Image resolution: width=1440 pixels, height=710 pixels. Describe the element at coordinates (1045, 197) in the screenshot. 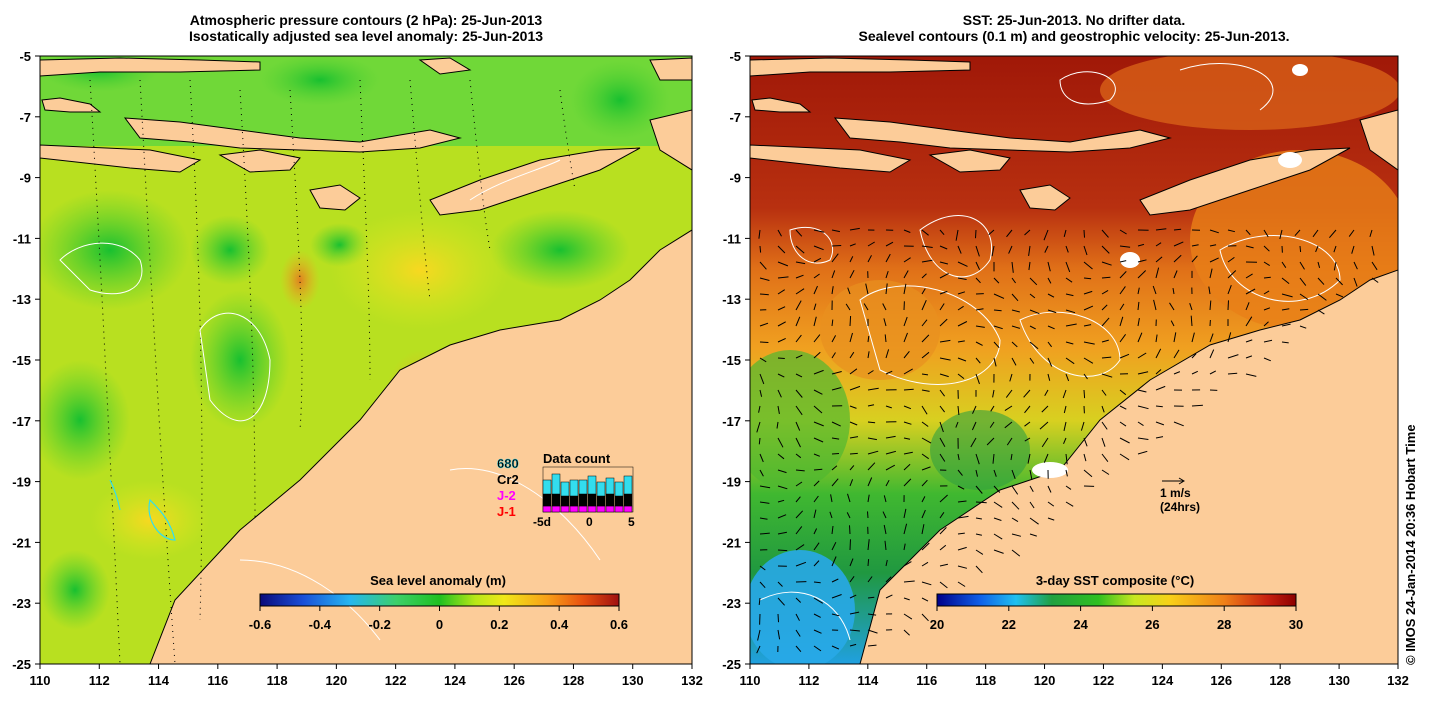

I see `island-land-sst` at that location.